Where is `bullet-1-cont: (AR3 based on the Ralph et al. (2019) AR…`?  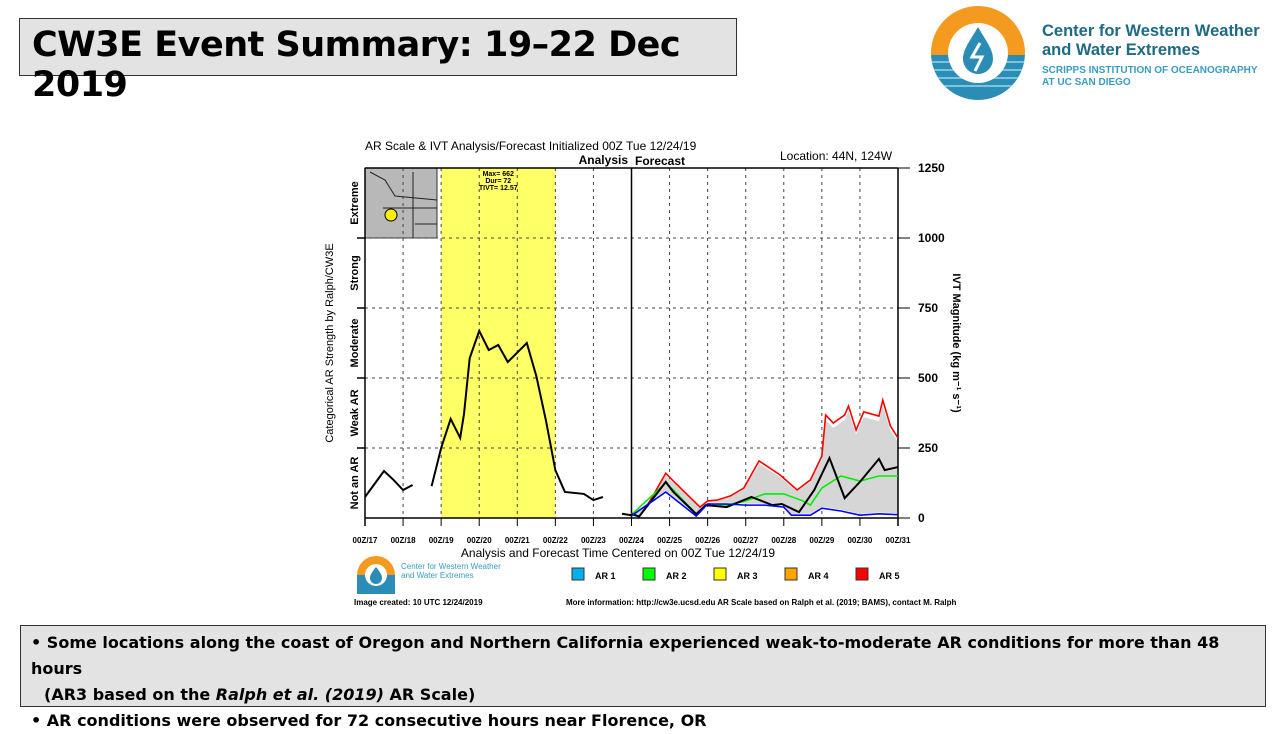
bullet-1-cont: (AR3 based on the Ralph et al. (2019) AR… is located at coordinates (643, 695).